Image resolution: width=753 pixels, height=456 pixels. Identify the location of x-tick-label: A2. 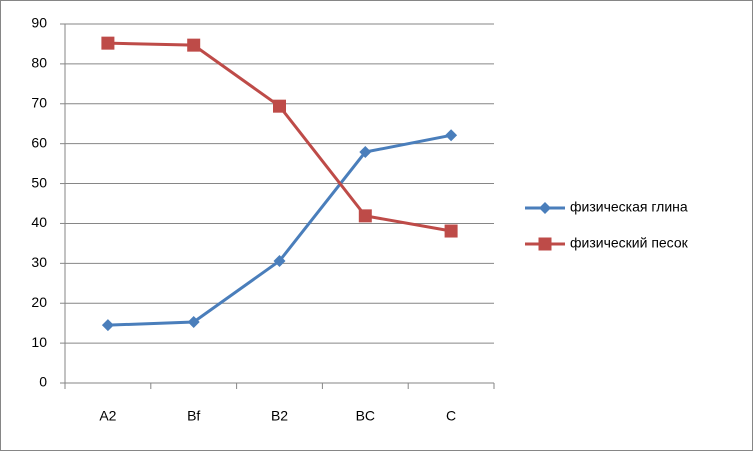
(107, 416).